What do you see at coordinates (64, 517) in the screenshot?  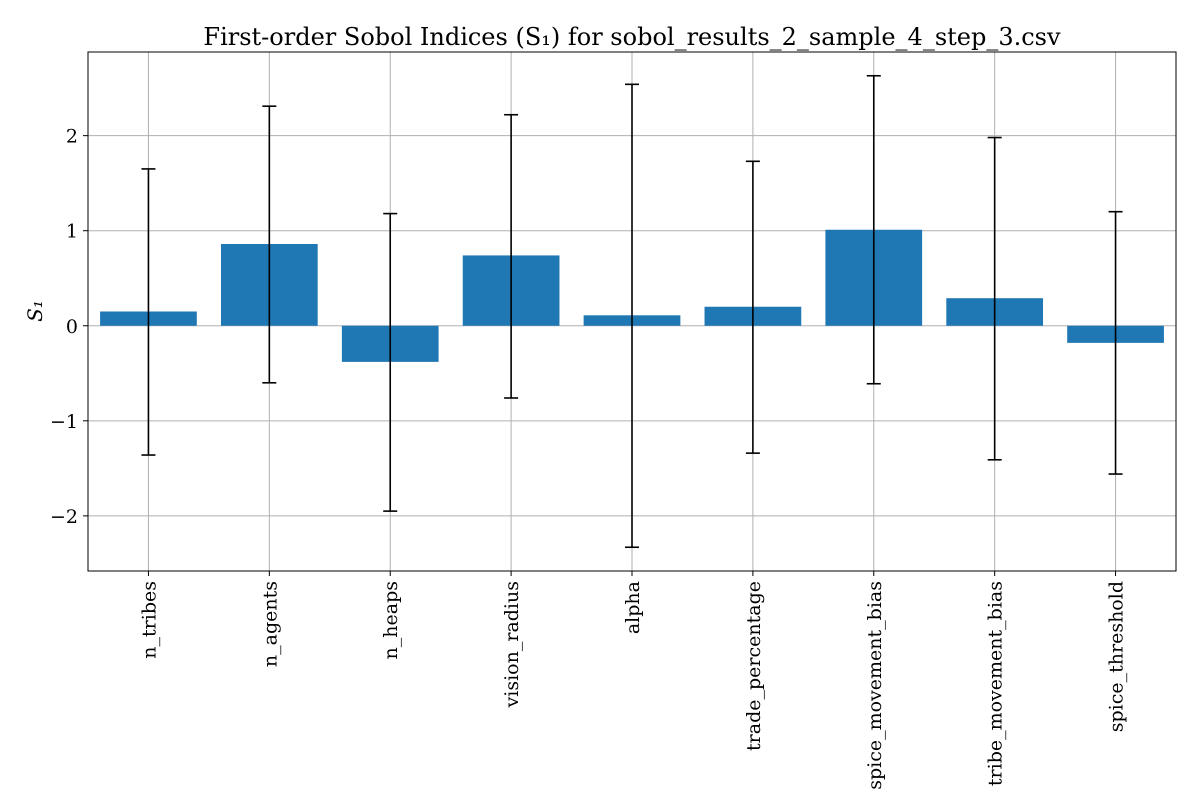 I see `y-tick-label: −2` at bounding box center [64, 517].